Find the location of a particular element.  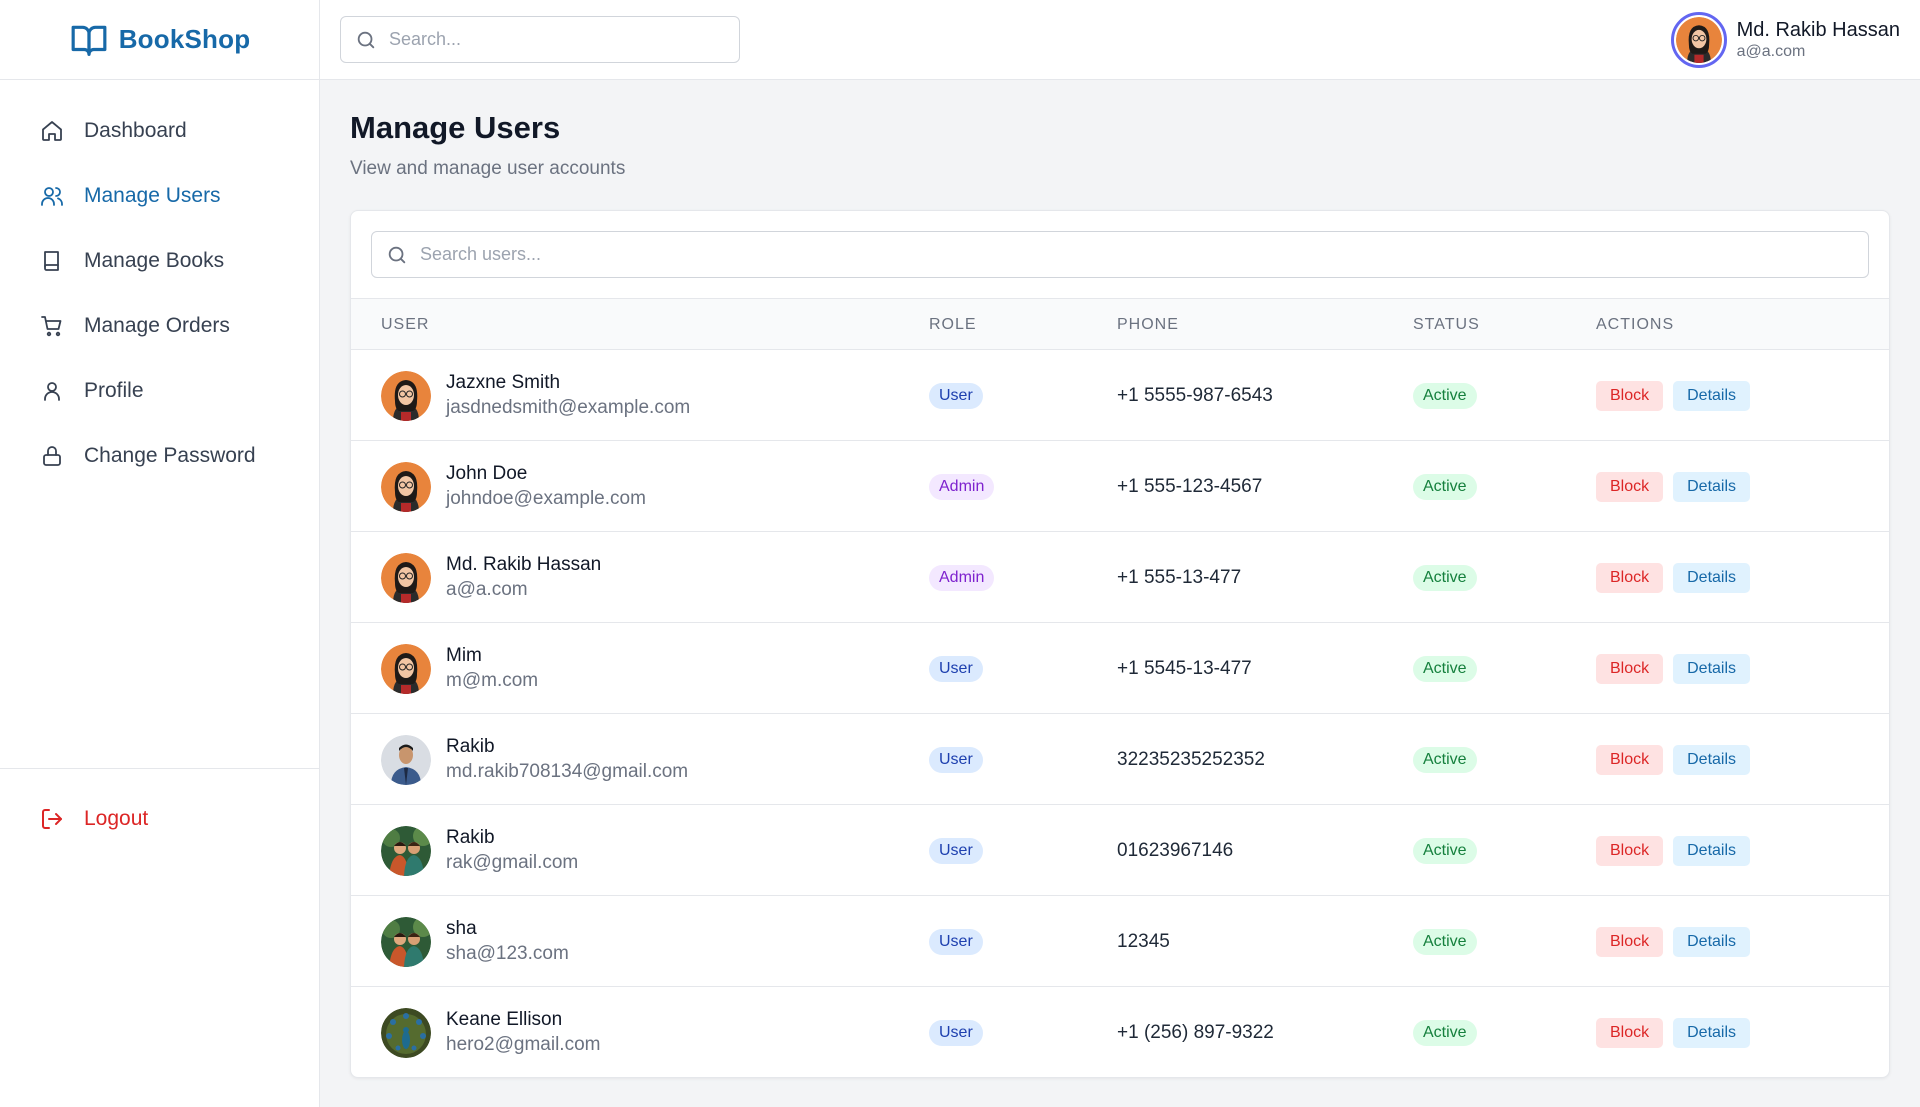

phone-number: +1 (256) 897-9322 is located at coordinates (1195, 1032).